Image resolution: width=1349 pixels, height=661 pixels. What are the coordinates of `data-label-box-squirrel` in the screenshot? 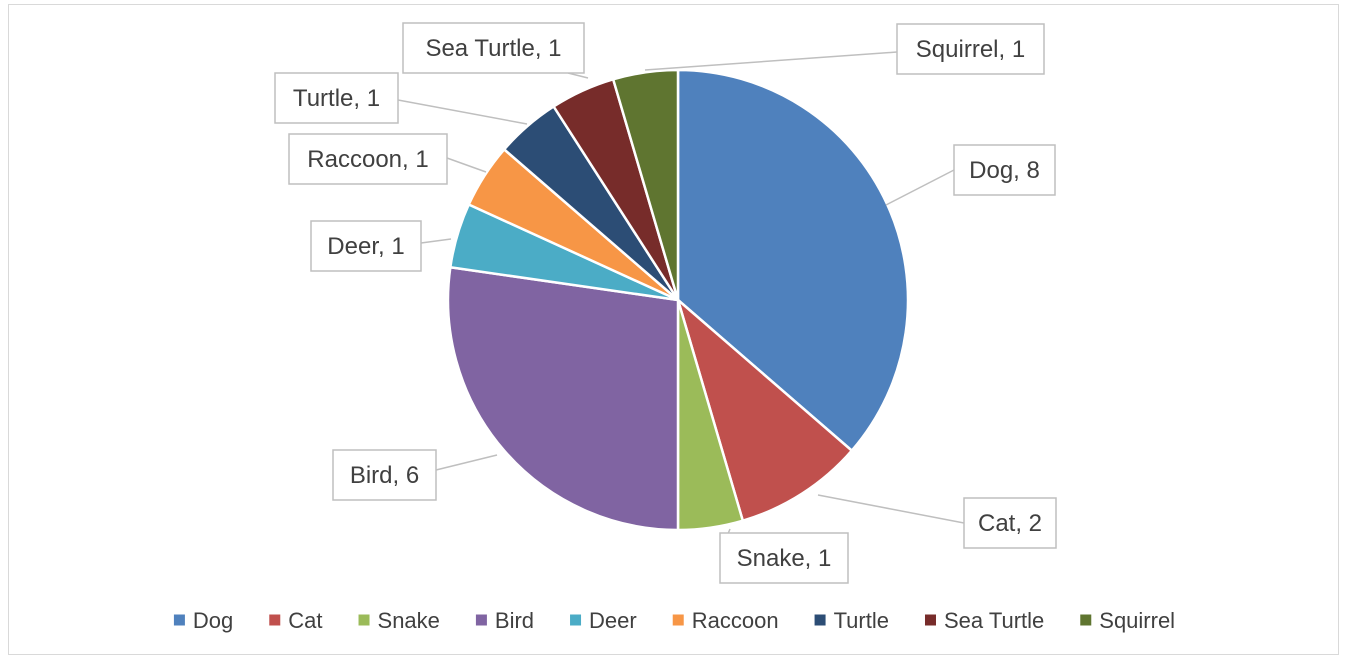 It's located at (970, 49).